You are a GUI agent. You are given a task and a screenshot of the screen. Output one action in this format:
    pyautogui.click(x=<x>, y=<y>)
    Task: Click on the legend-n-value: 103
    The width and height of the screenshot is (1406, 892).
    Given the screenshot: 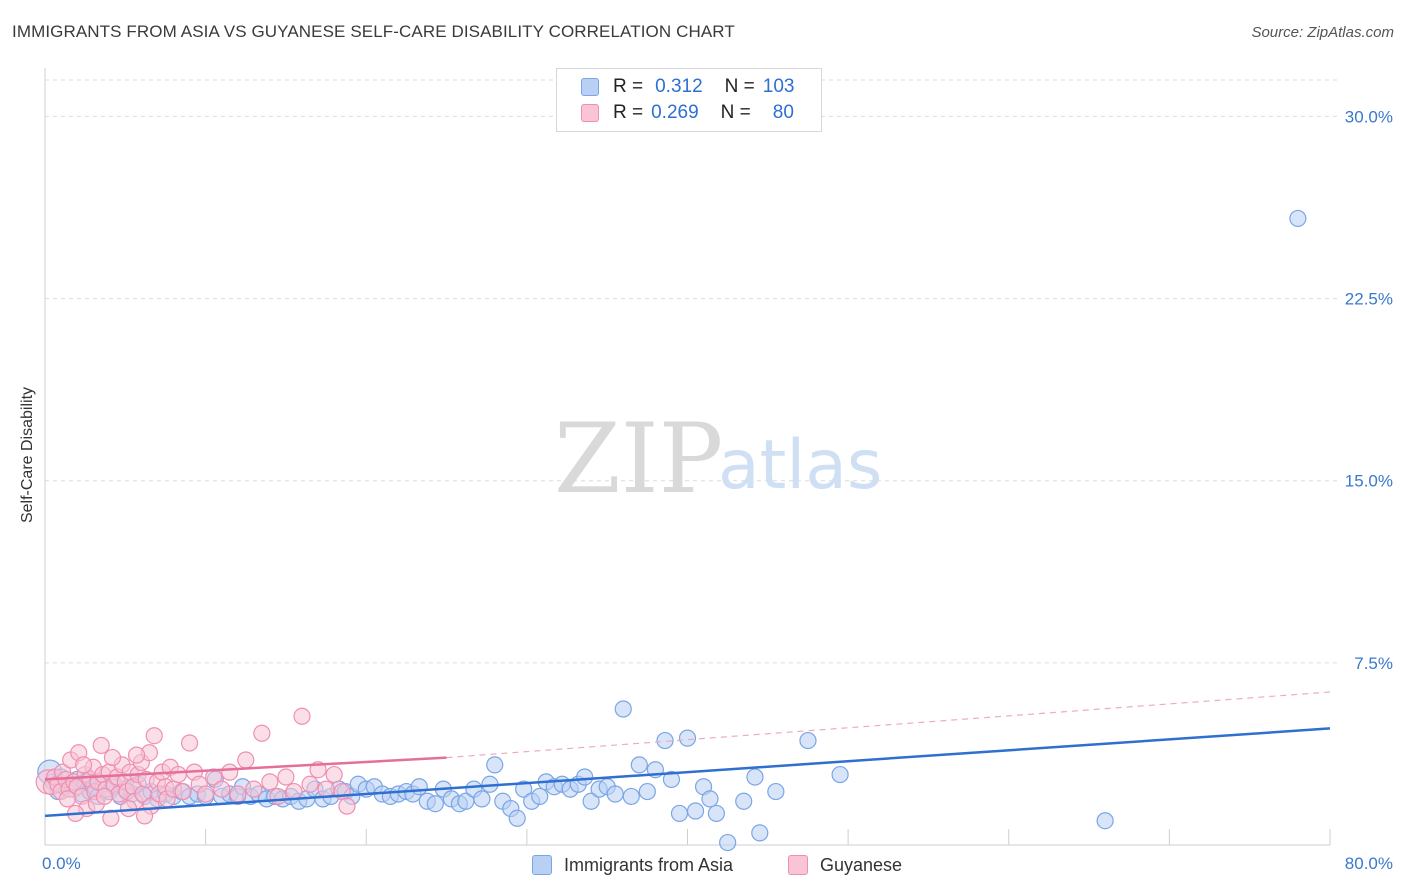 What is the action you would take?
    pyautogui.click(x=778, y=86)
    